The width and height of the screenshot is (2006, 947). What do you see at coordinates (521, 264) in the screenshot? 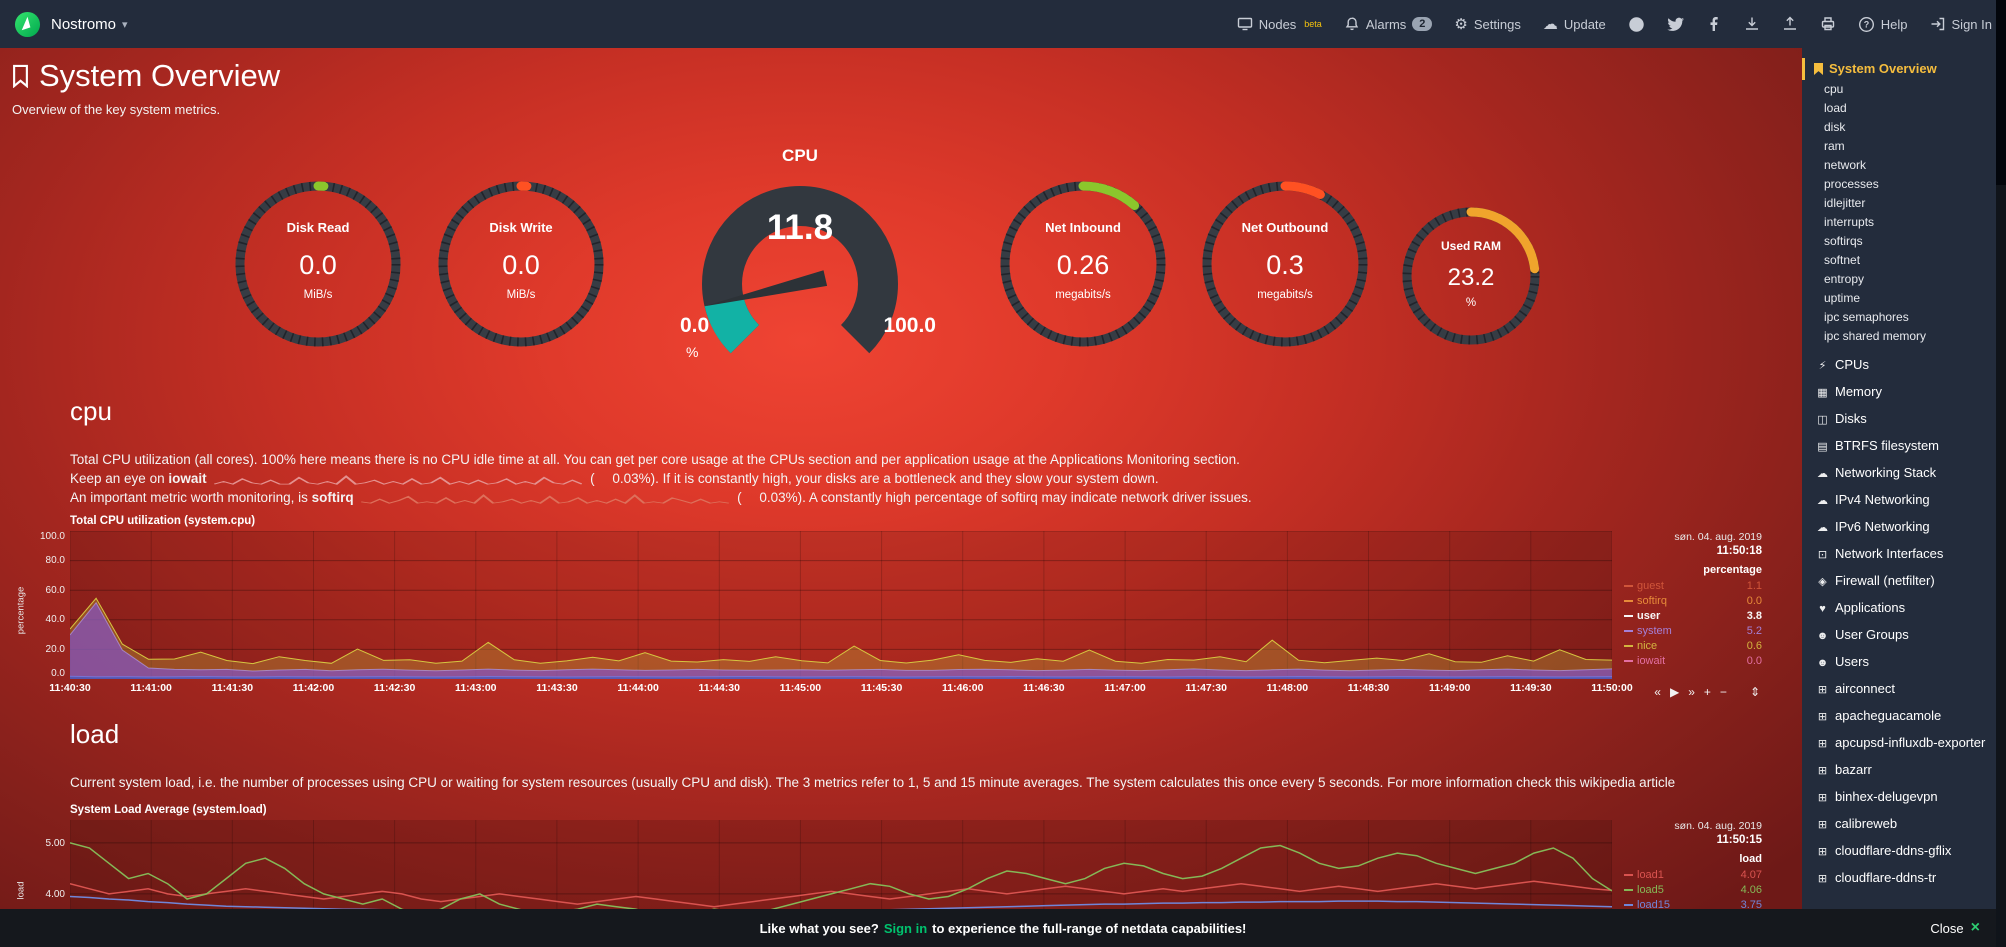
I see `gauge-disk-write: Disk Write 0.0 MiB/s` at bounding box center [521, 264].